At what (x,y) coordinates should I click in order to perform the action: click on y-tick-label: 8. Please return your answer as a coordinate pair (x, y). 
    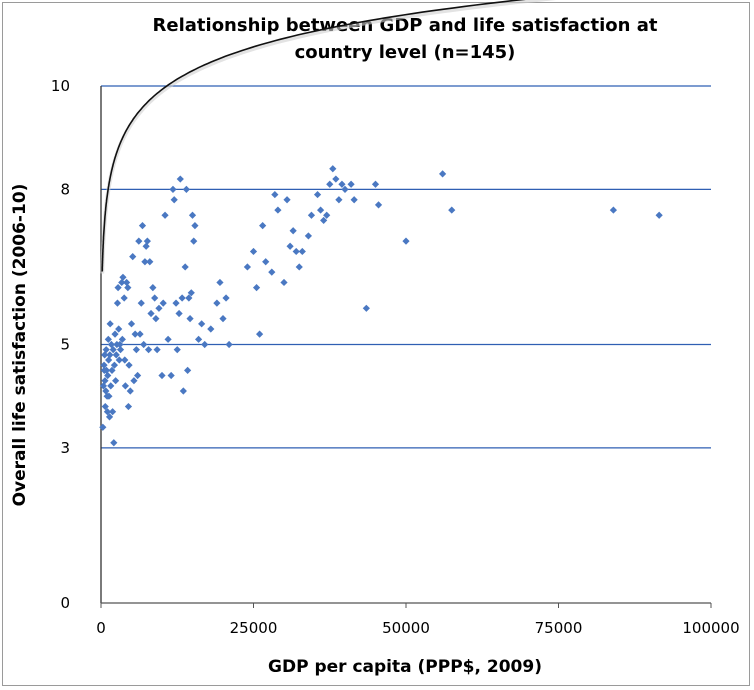
    Looking at the image, I should click on (65, 189).